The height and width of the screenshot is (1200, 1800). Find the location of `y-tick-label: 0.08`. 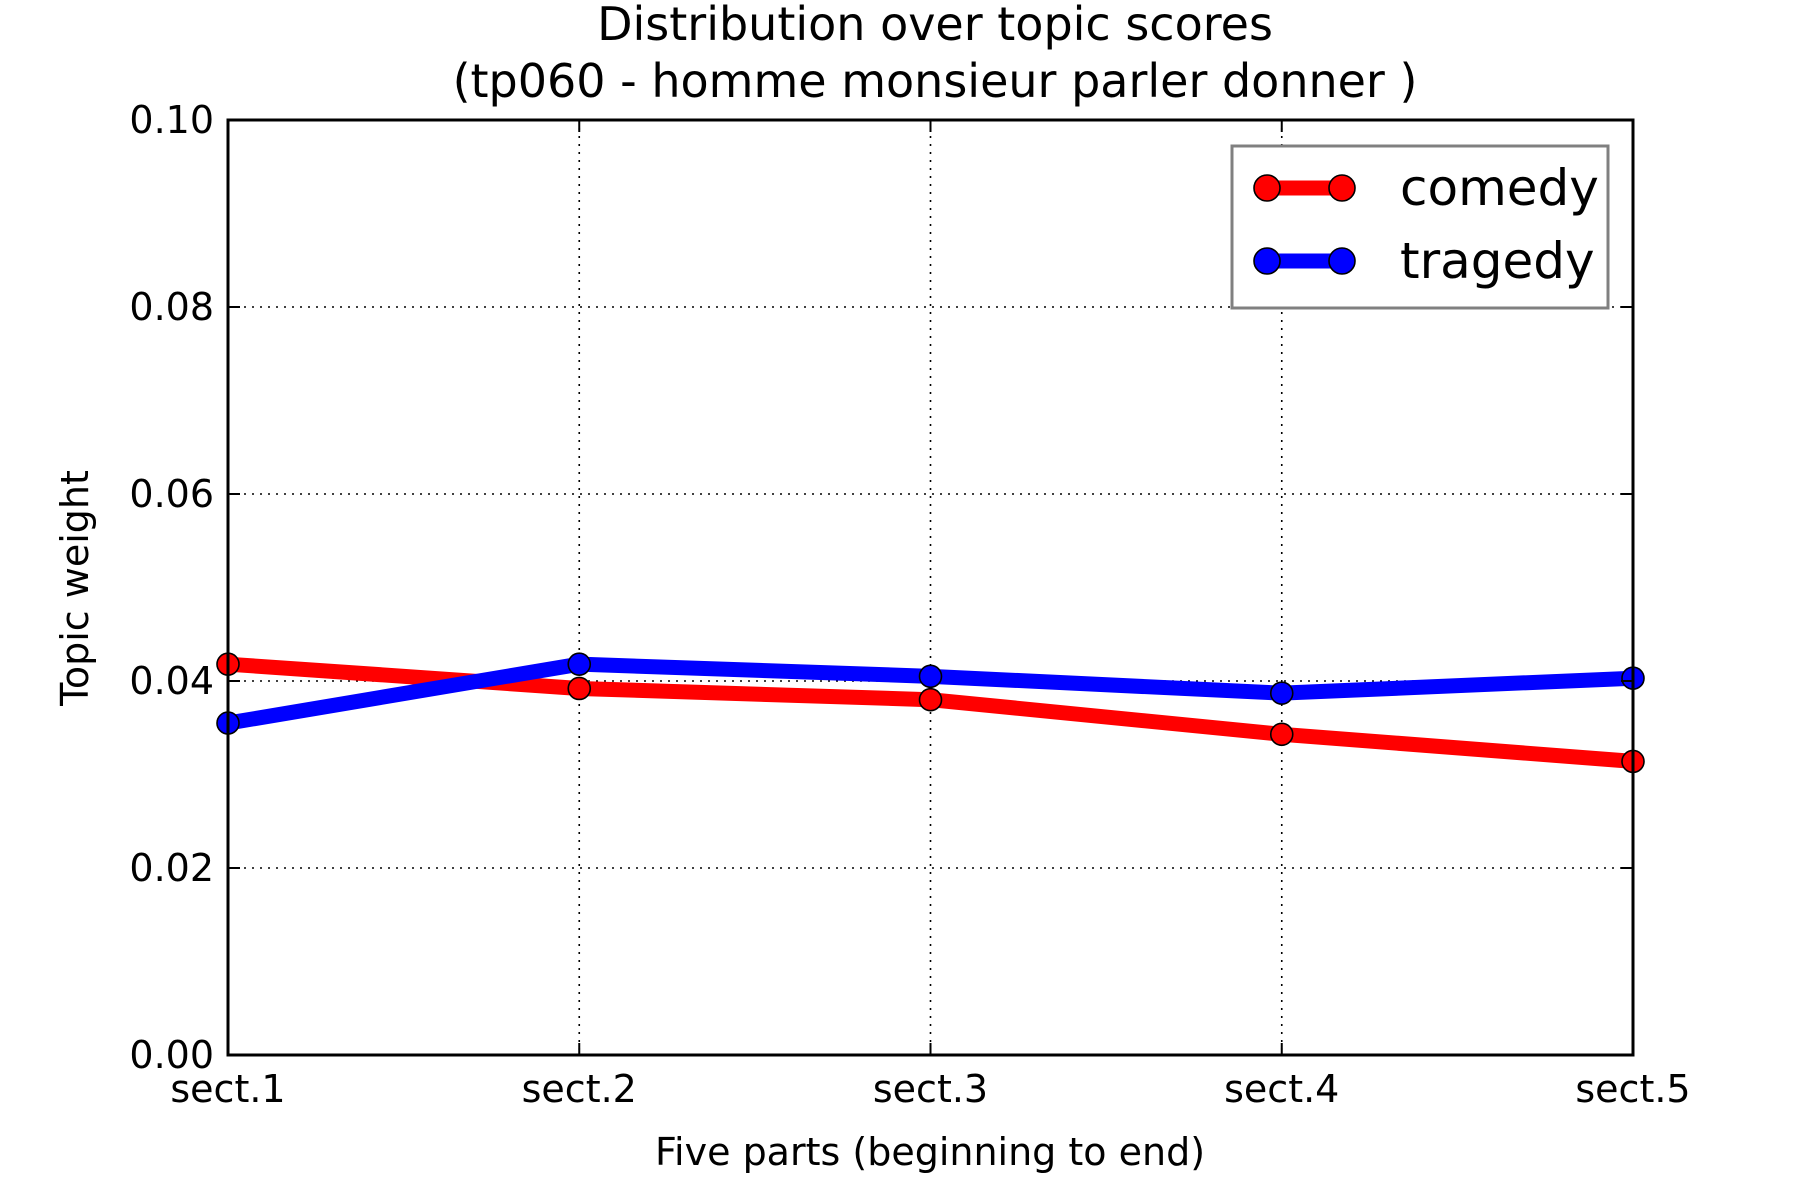

y-tick-label: 0.08 is located at coordinates (171, 307).